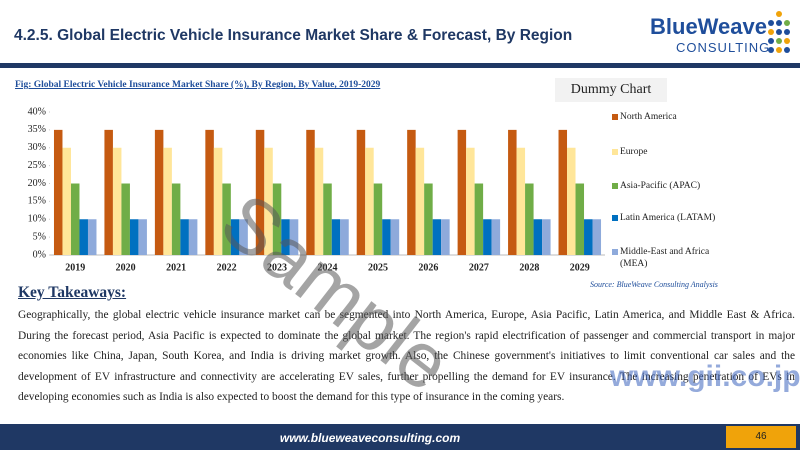 Image resolution: width=800 pixels, height=450 pixels. Describe the element at coordinates (708, 26) in the screenshot. I see `logo-name: BlueWeave` at that location.